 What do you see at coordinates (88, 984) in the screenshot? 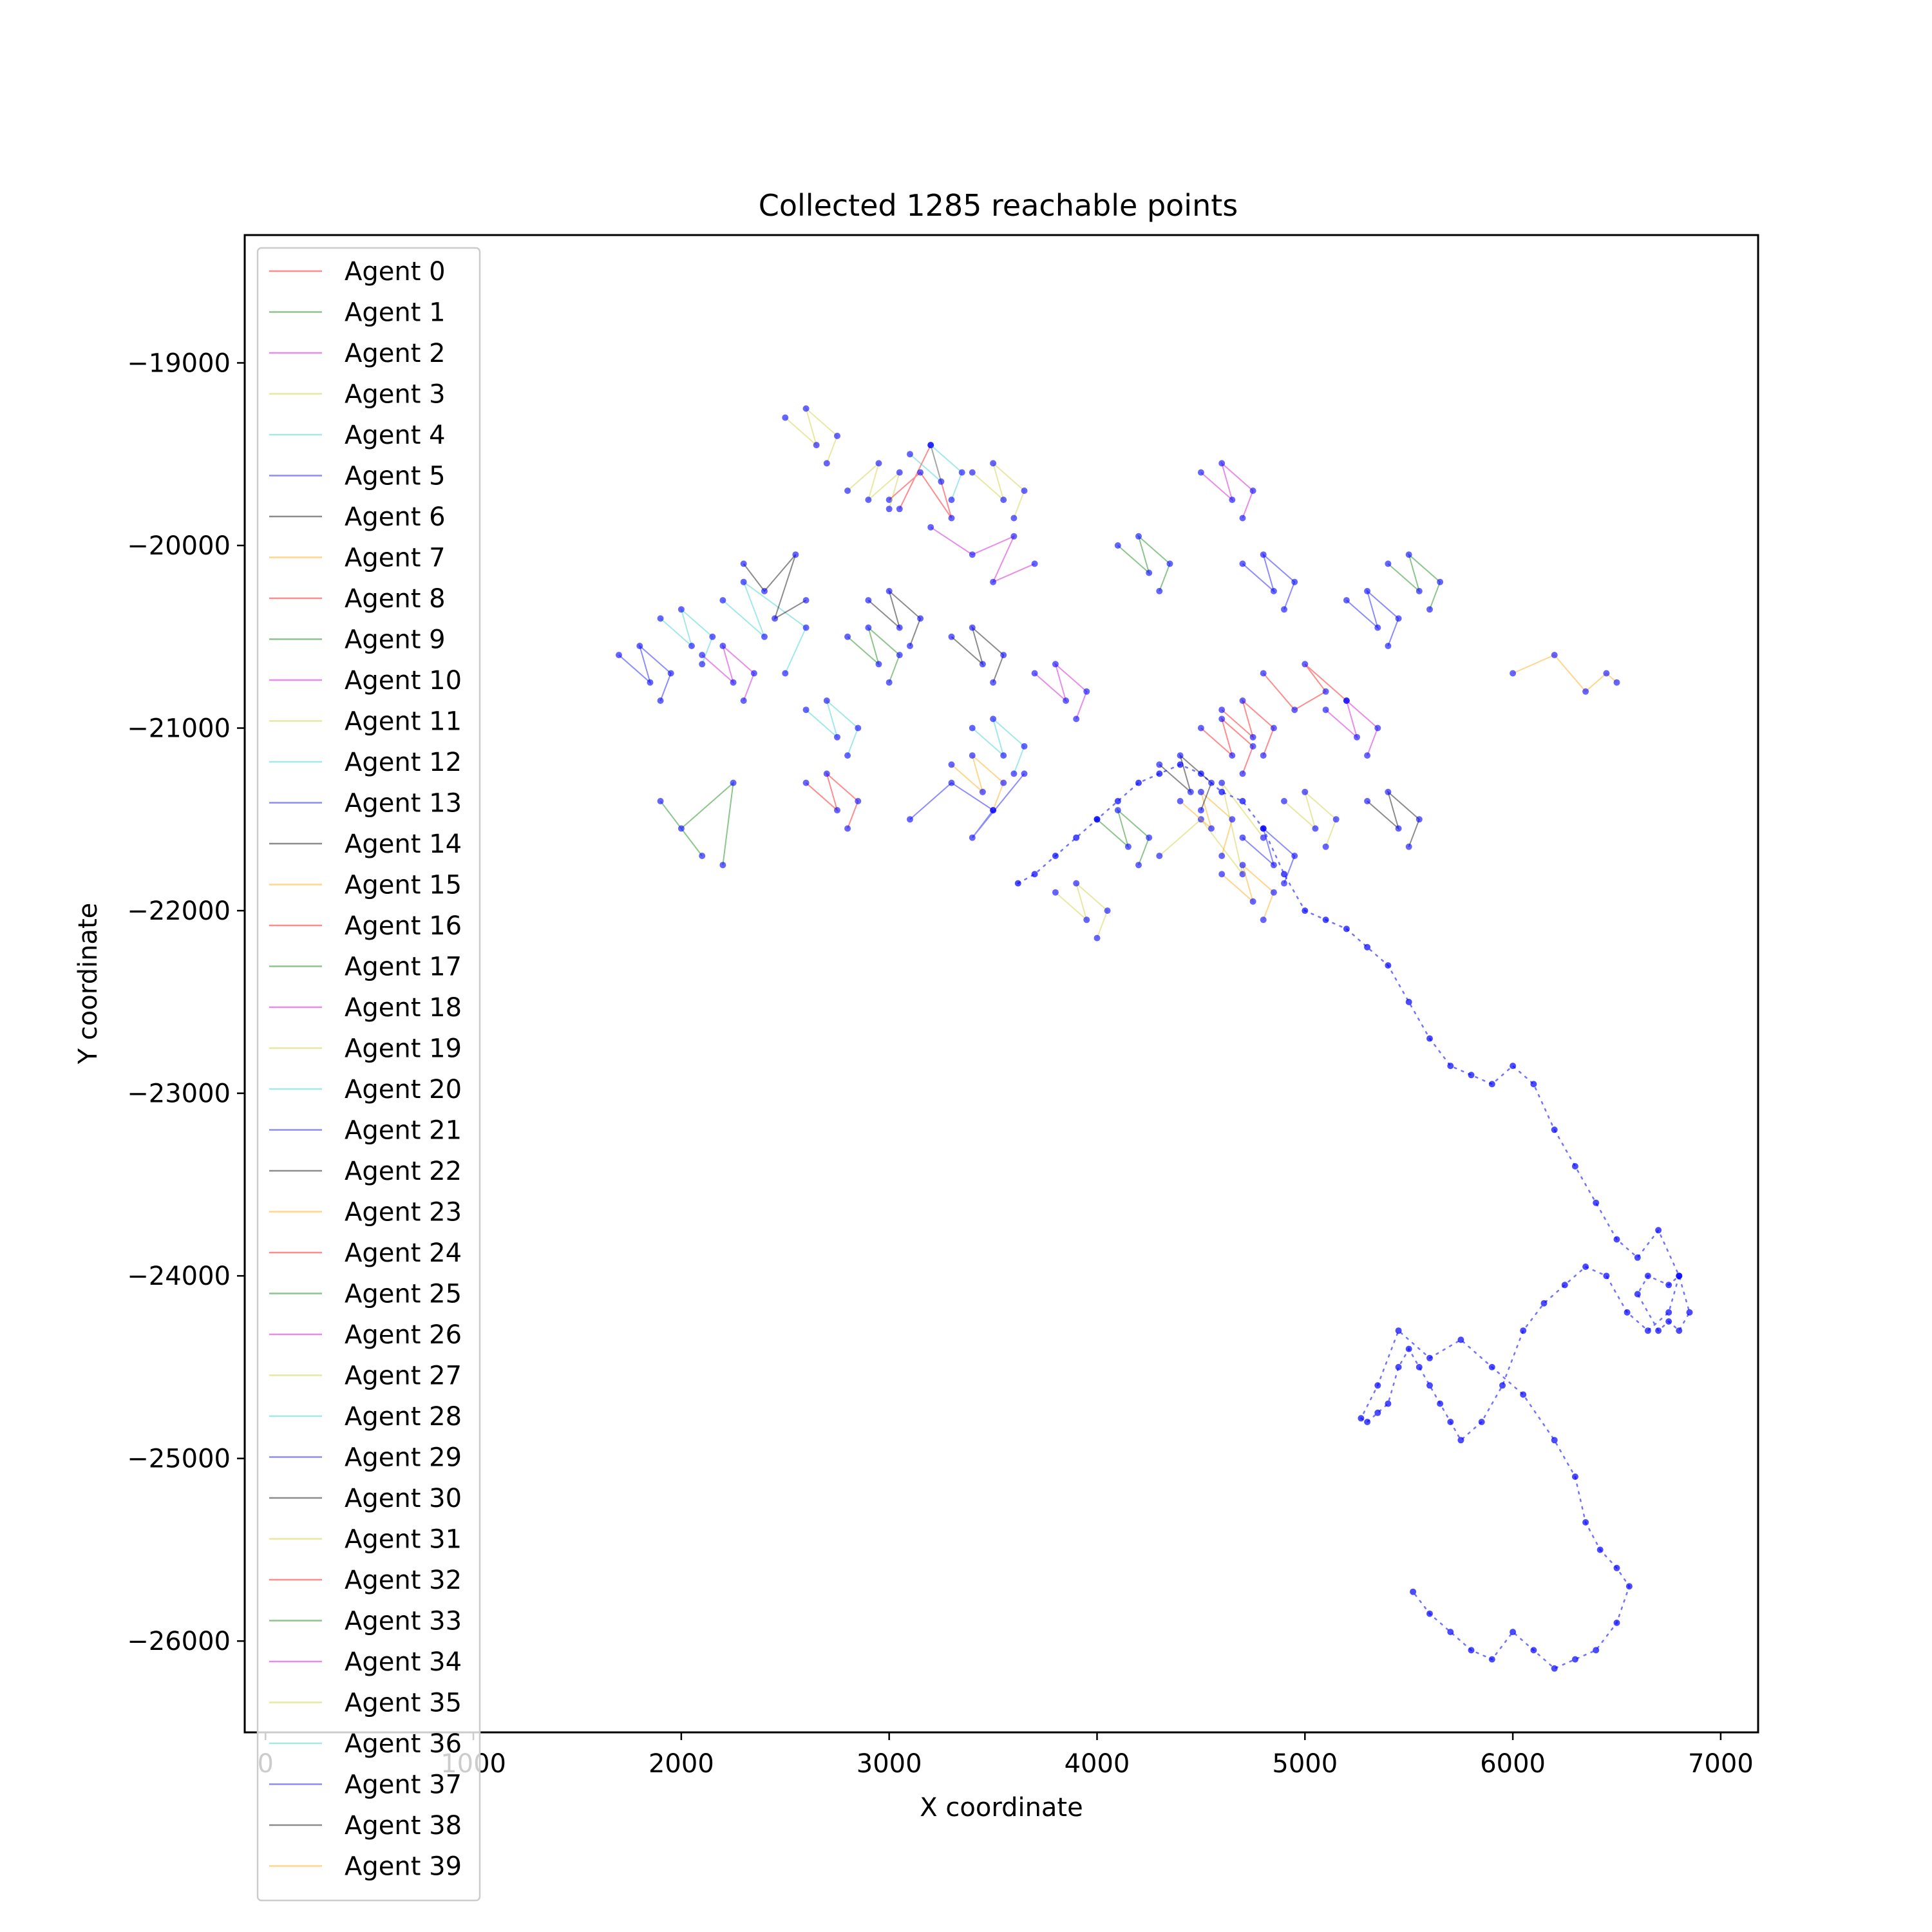
I see `y-axis-label: Y coordinate` at bounding box center [88, 984].